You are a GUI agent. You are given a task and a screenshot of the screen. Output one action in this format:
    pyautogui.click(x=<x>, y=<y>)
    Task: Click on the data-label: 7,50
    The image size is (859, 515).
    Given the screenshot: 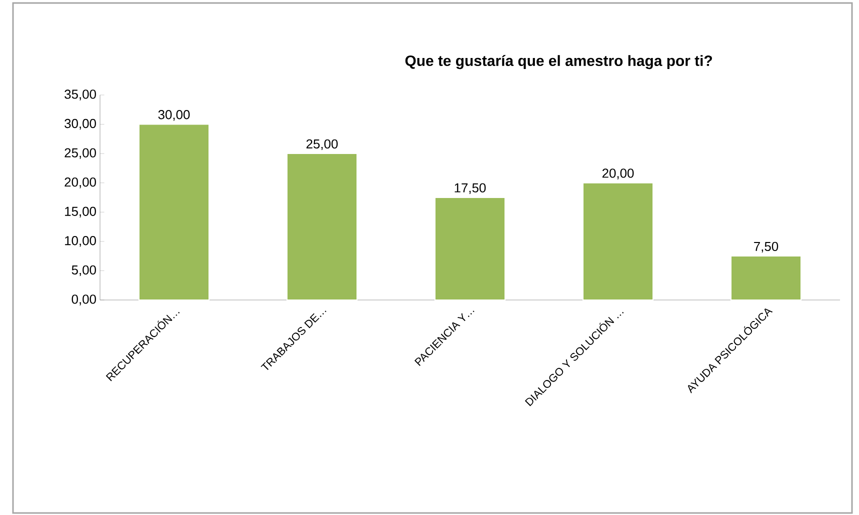 What is the action you would take?
    pyautogui.click(x=766, y=247)
    